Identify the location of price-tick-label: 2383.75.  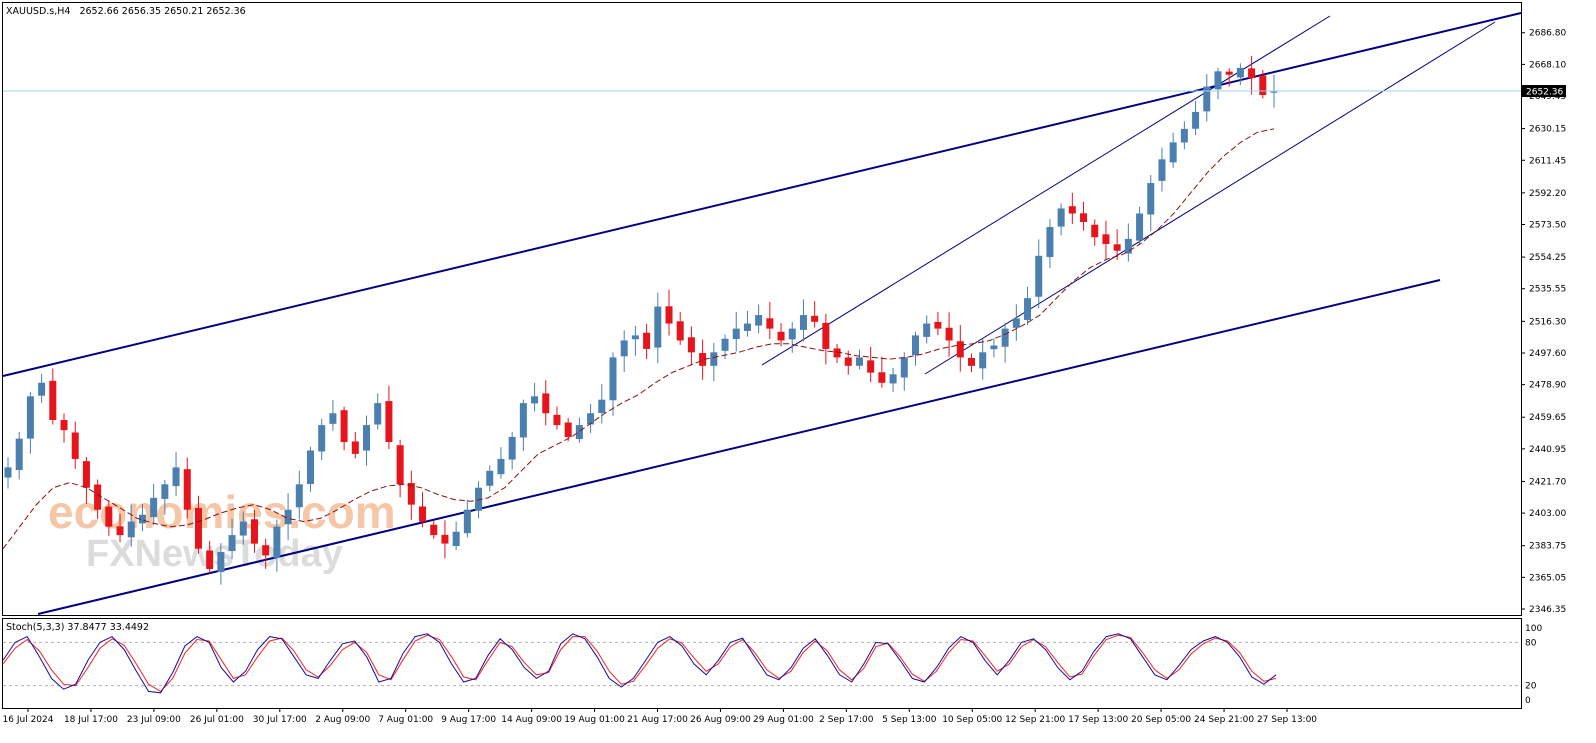
(1547, 547).